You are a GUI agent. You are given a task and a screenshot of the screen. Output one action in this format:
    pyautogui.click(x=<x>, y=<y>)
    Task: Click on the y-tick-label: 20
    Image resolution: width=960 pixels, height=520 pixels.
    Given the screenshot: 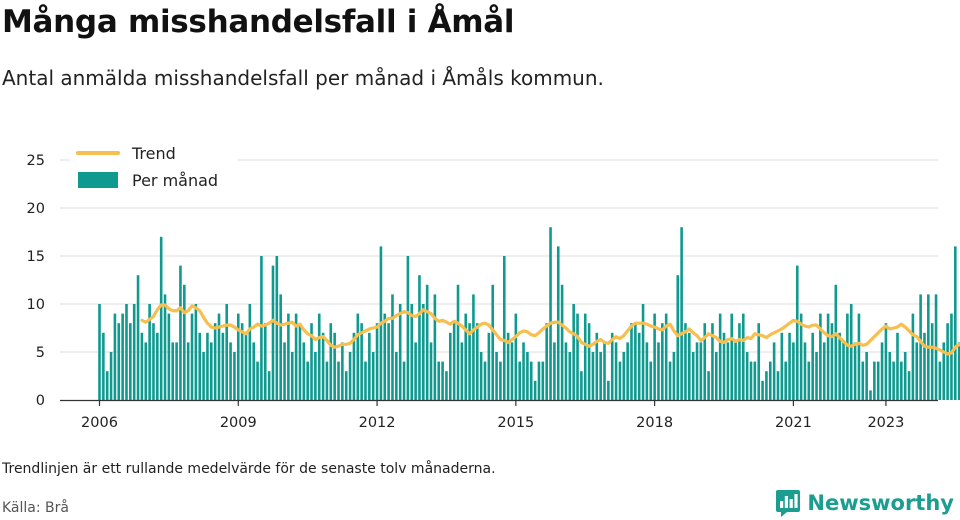 What is the action you would take?
    pyautogui.click(x=36, y=209)
    